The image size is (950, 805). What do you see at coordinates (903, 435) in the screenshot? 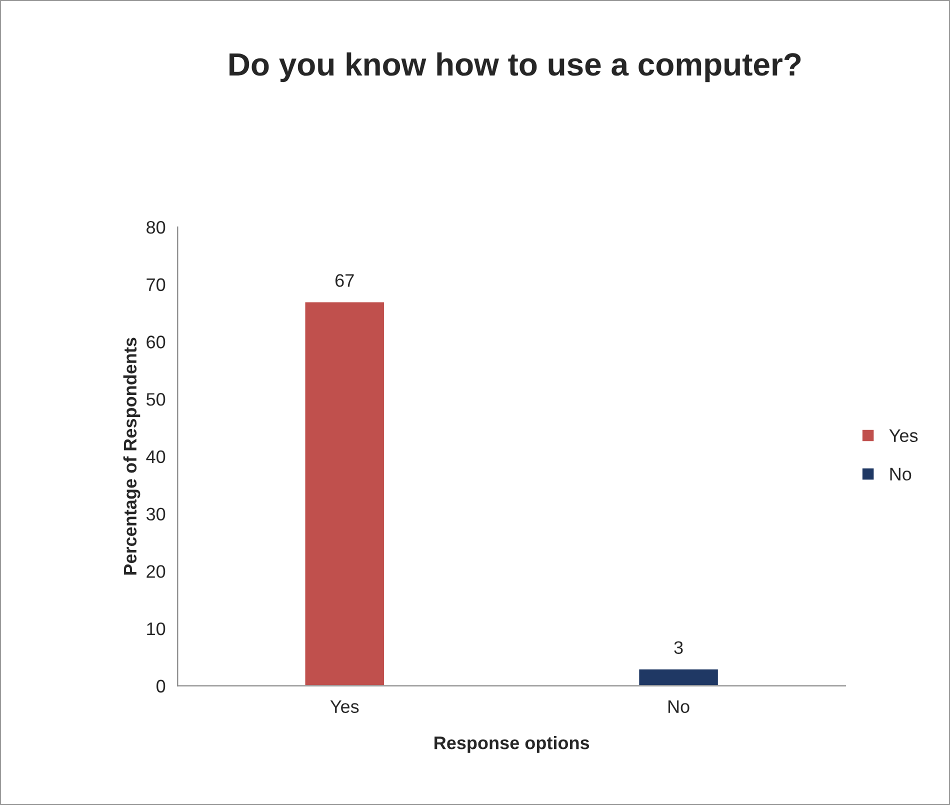
I see `legend-label: Yes` at bounding box center [903, 435].